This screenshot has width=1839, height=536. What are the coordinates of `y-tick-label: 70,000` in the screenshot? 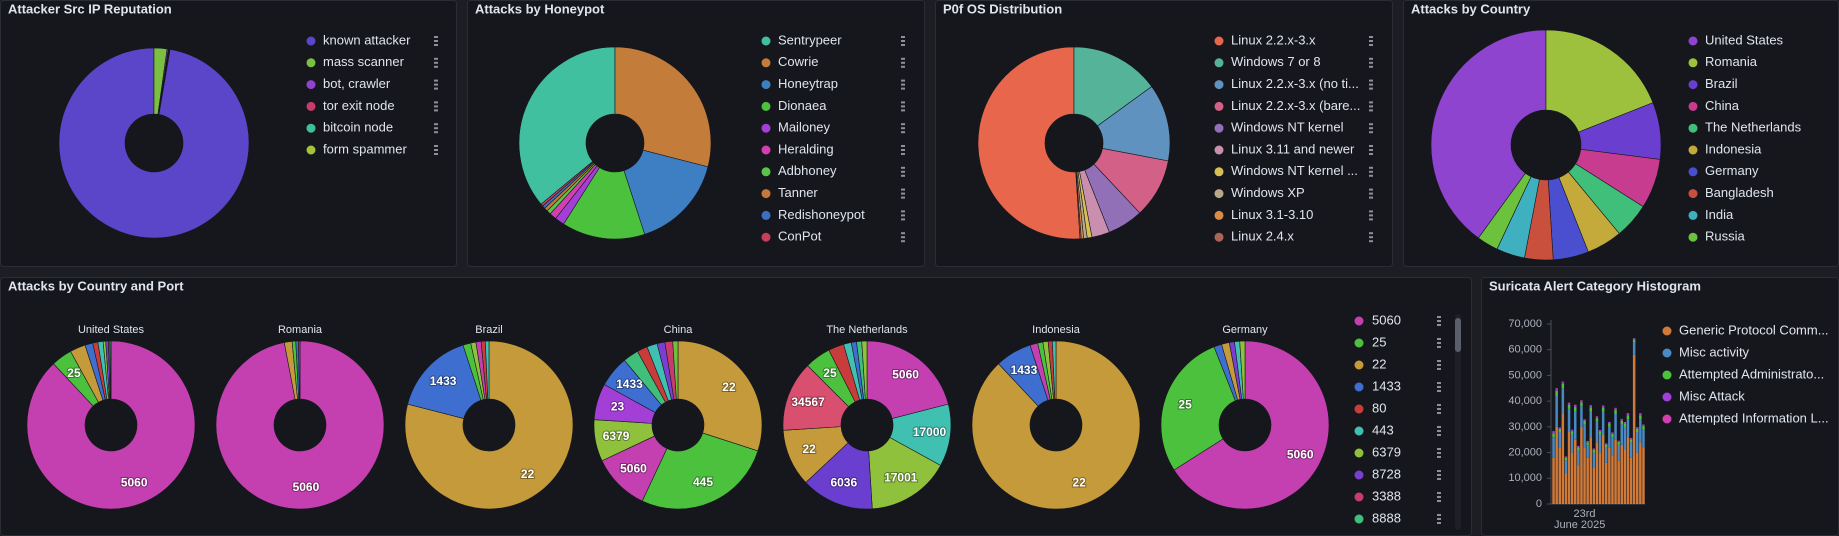 It's located at (1525, 324).